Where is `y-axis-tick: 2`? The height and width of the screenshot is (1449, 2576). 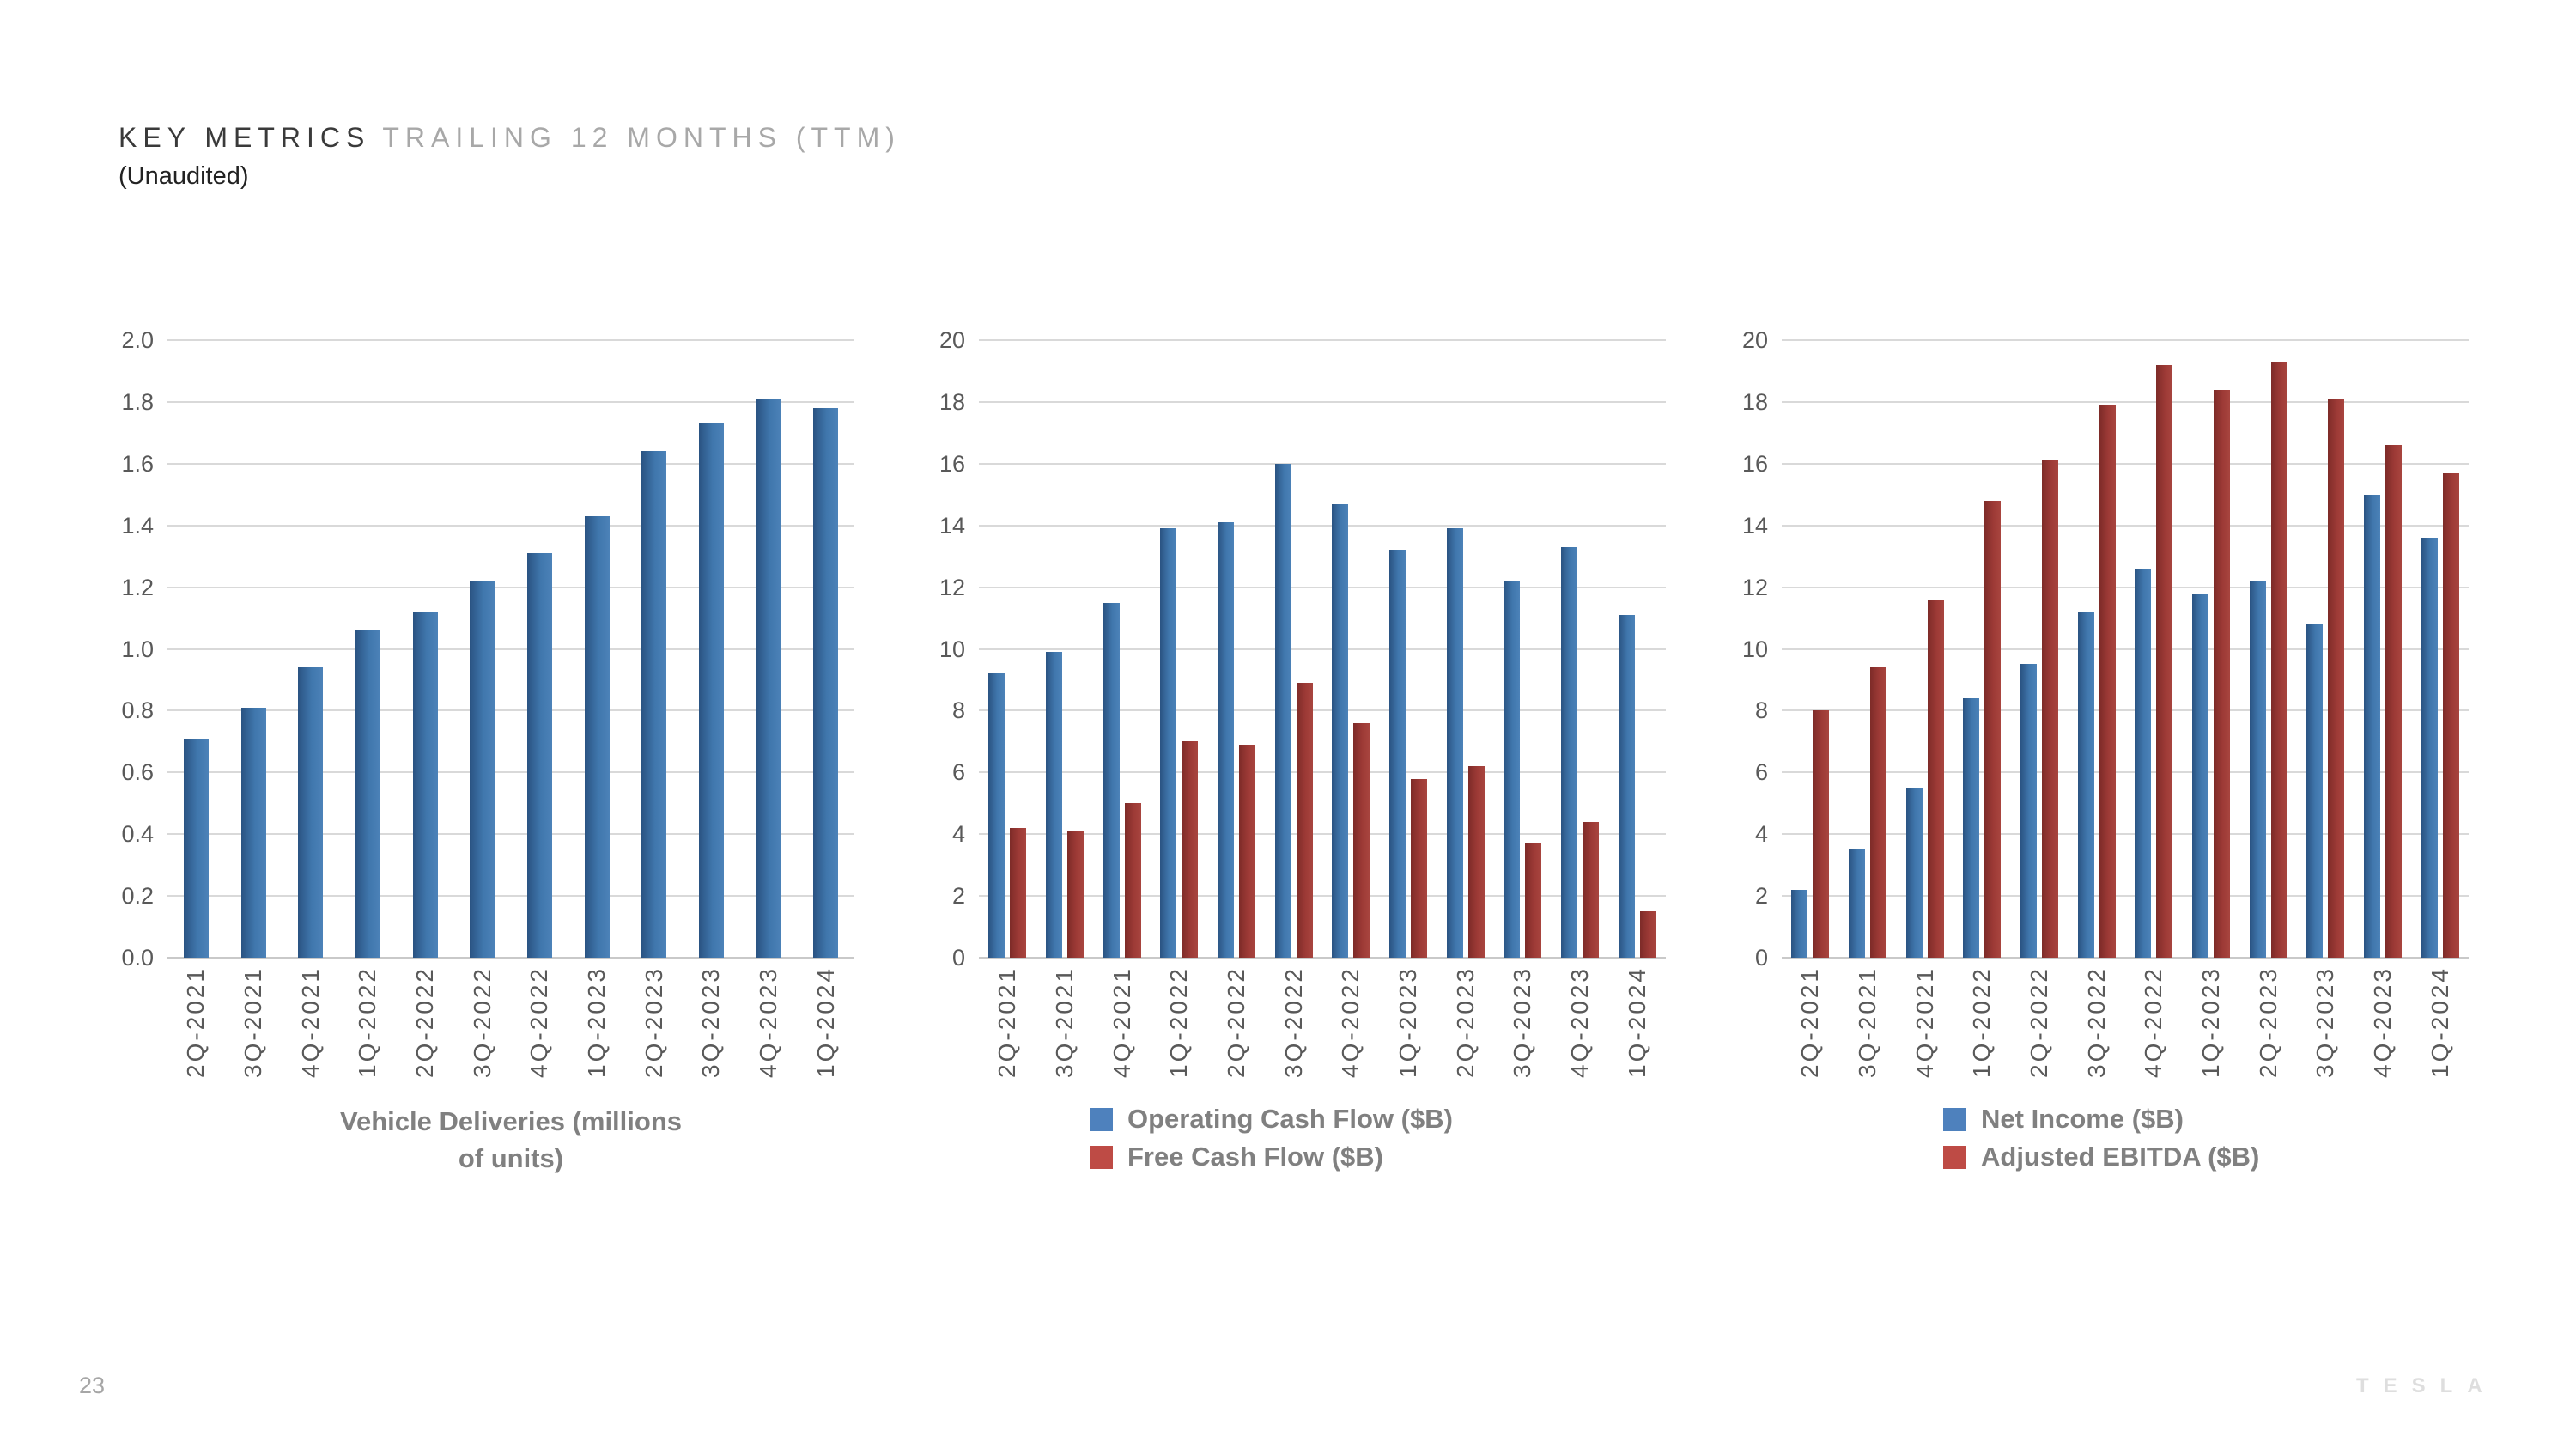 y-axis-tick: 2 is located at coordinates (958, 896).